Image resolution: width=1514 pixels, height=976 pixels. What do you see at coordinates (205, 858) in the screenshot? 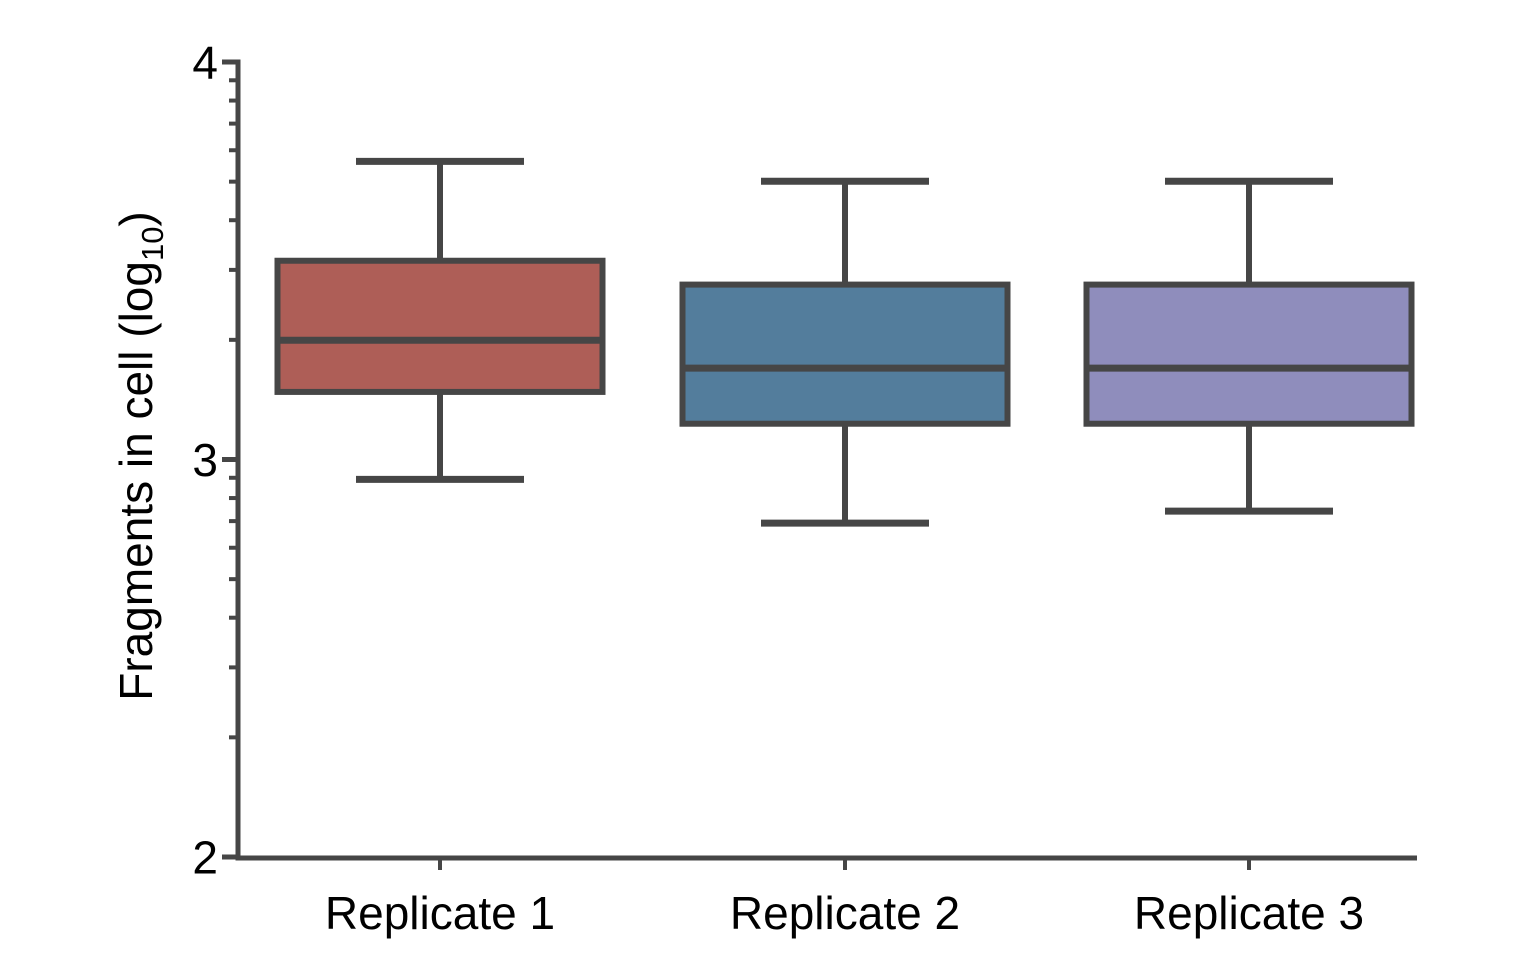
I see `y-tick-label: 2` at bounding box center [205, 858].